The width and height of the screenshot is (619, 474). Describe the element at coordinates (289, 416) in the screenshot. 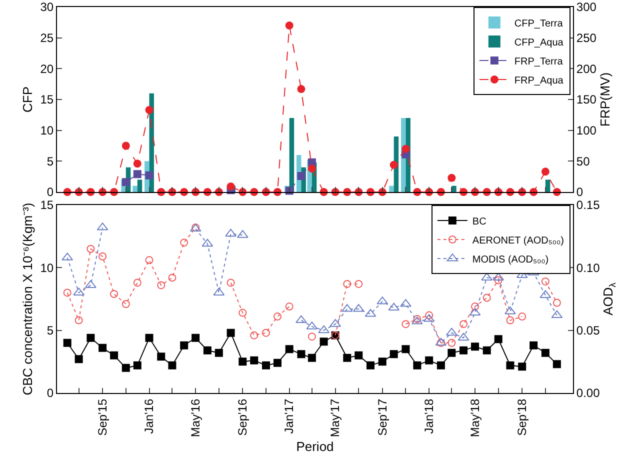

I see `x-tick-label: Jan'17` at that location.